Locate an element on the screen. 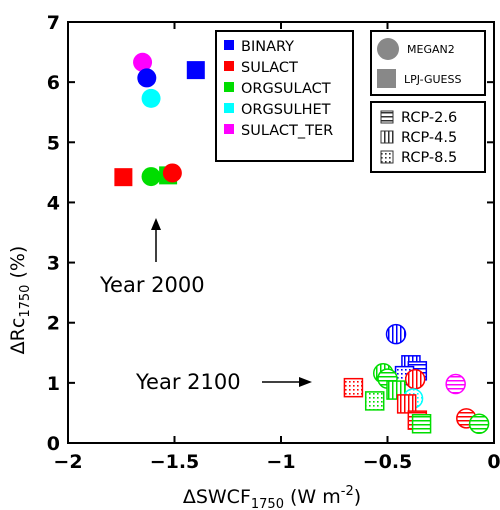 The image size is (500, 510). legend-label-orgsulhet: ORGSULHET is located at coordinates (286, 110).